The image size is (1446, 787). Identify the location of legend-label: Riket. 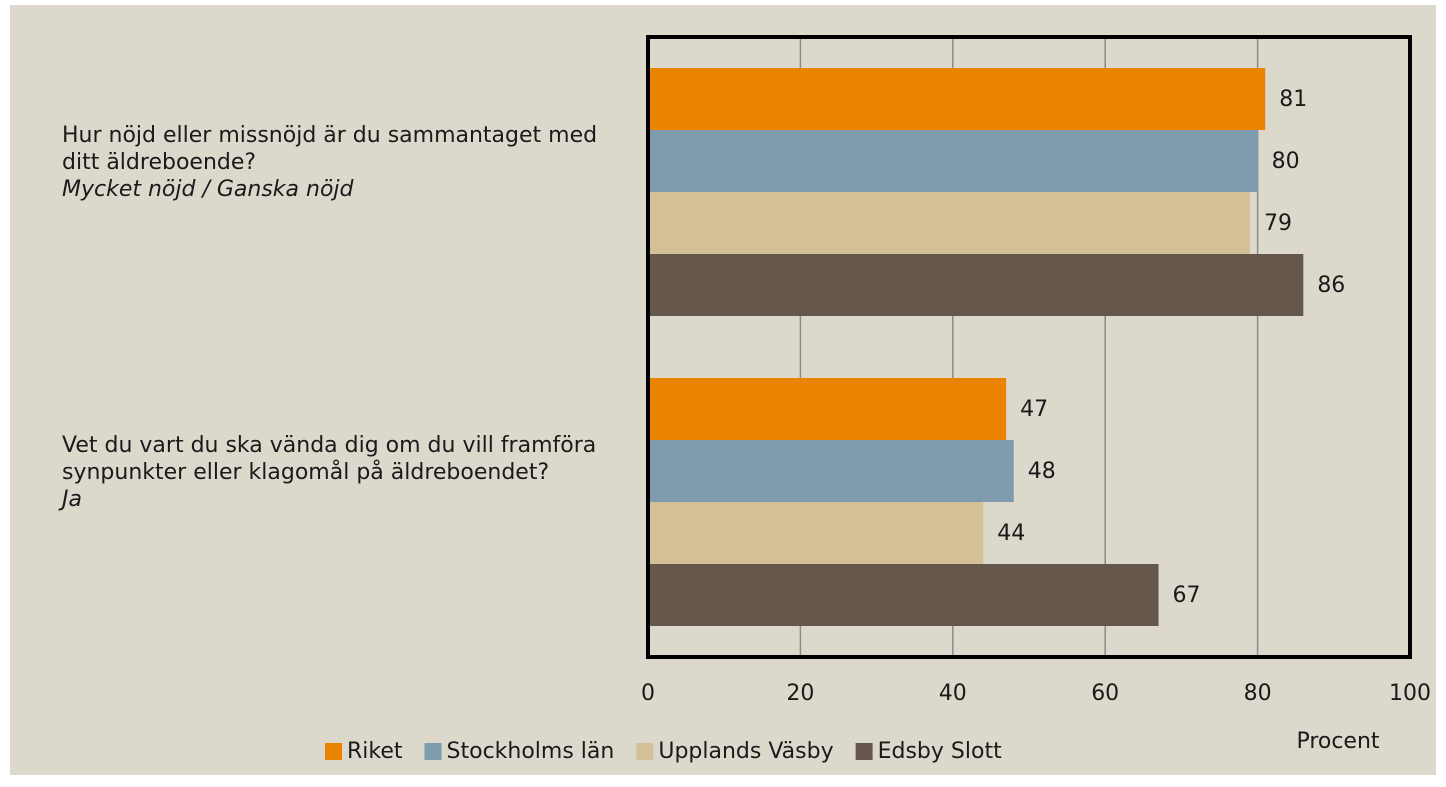
(375, 751).